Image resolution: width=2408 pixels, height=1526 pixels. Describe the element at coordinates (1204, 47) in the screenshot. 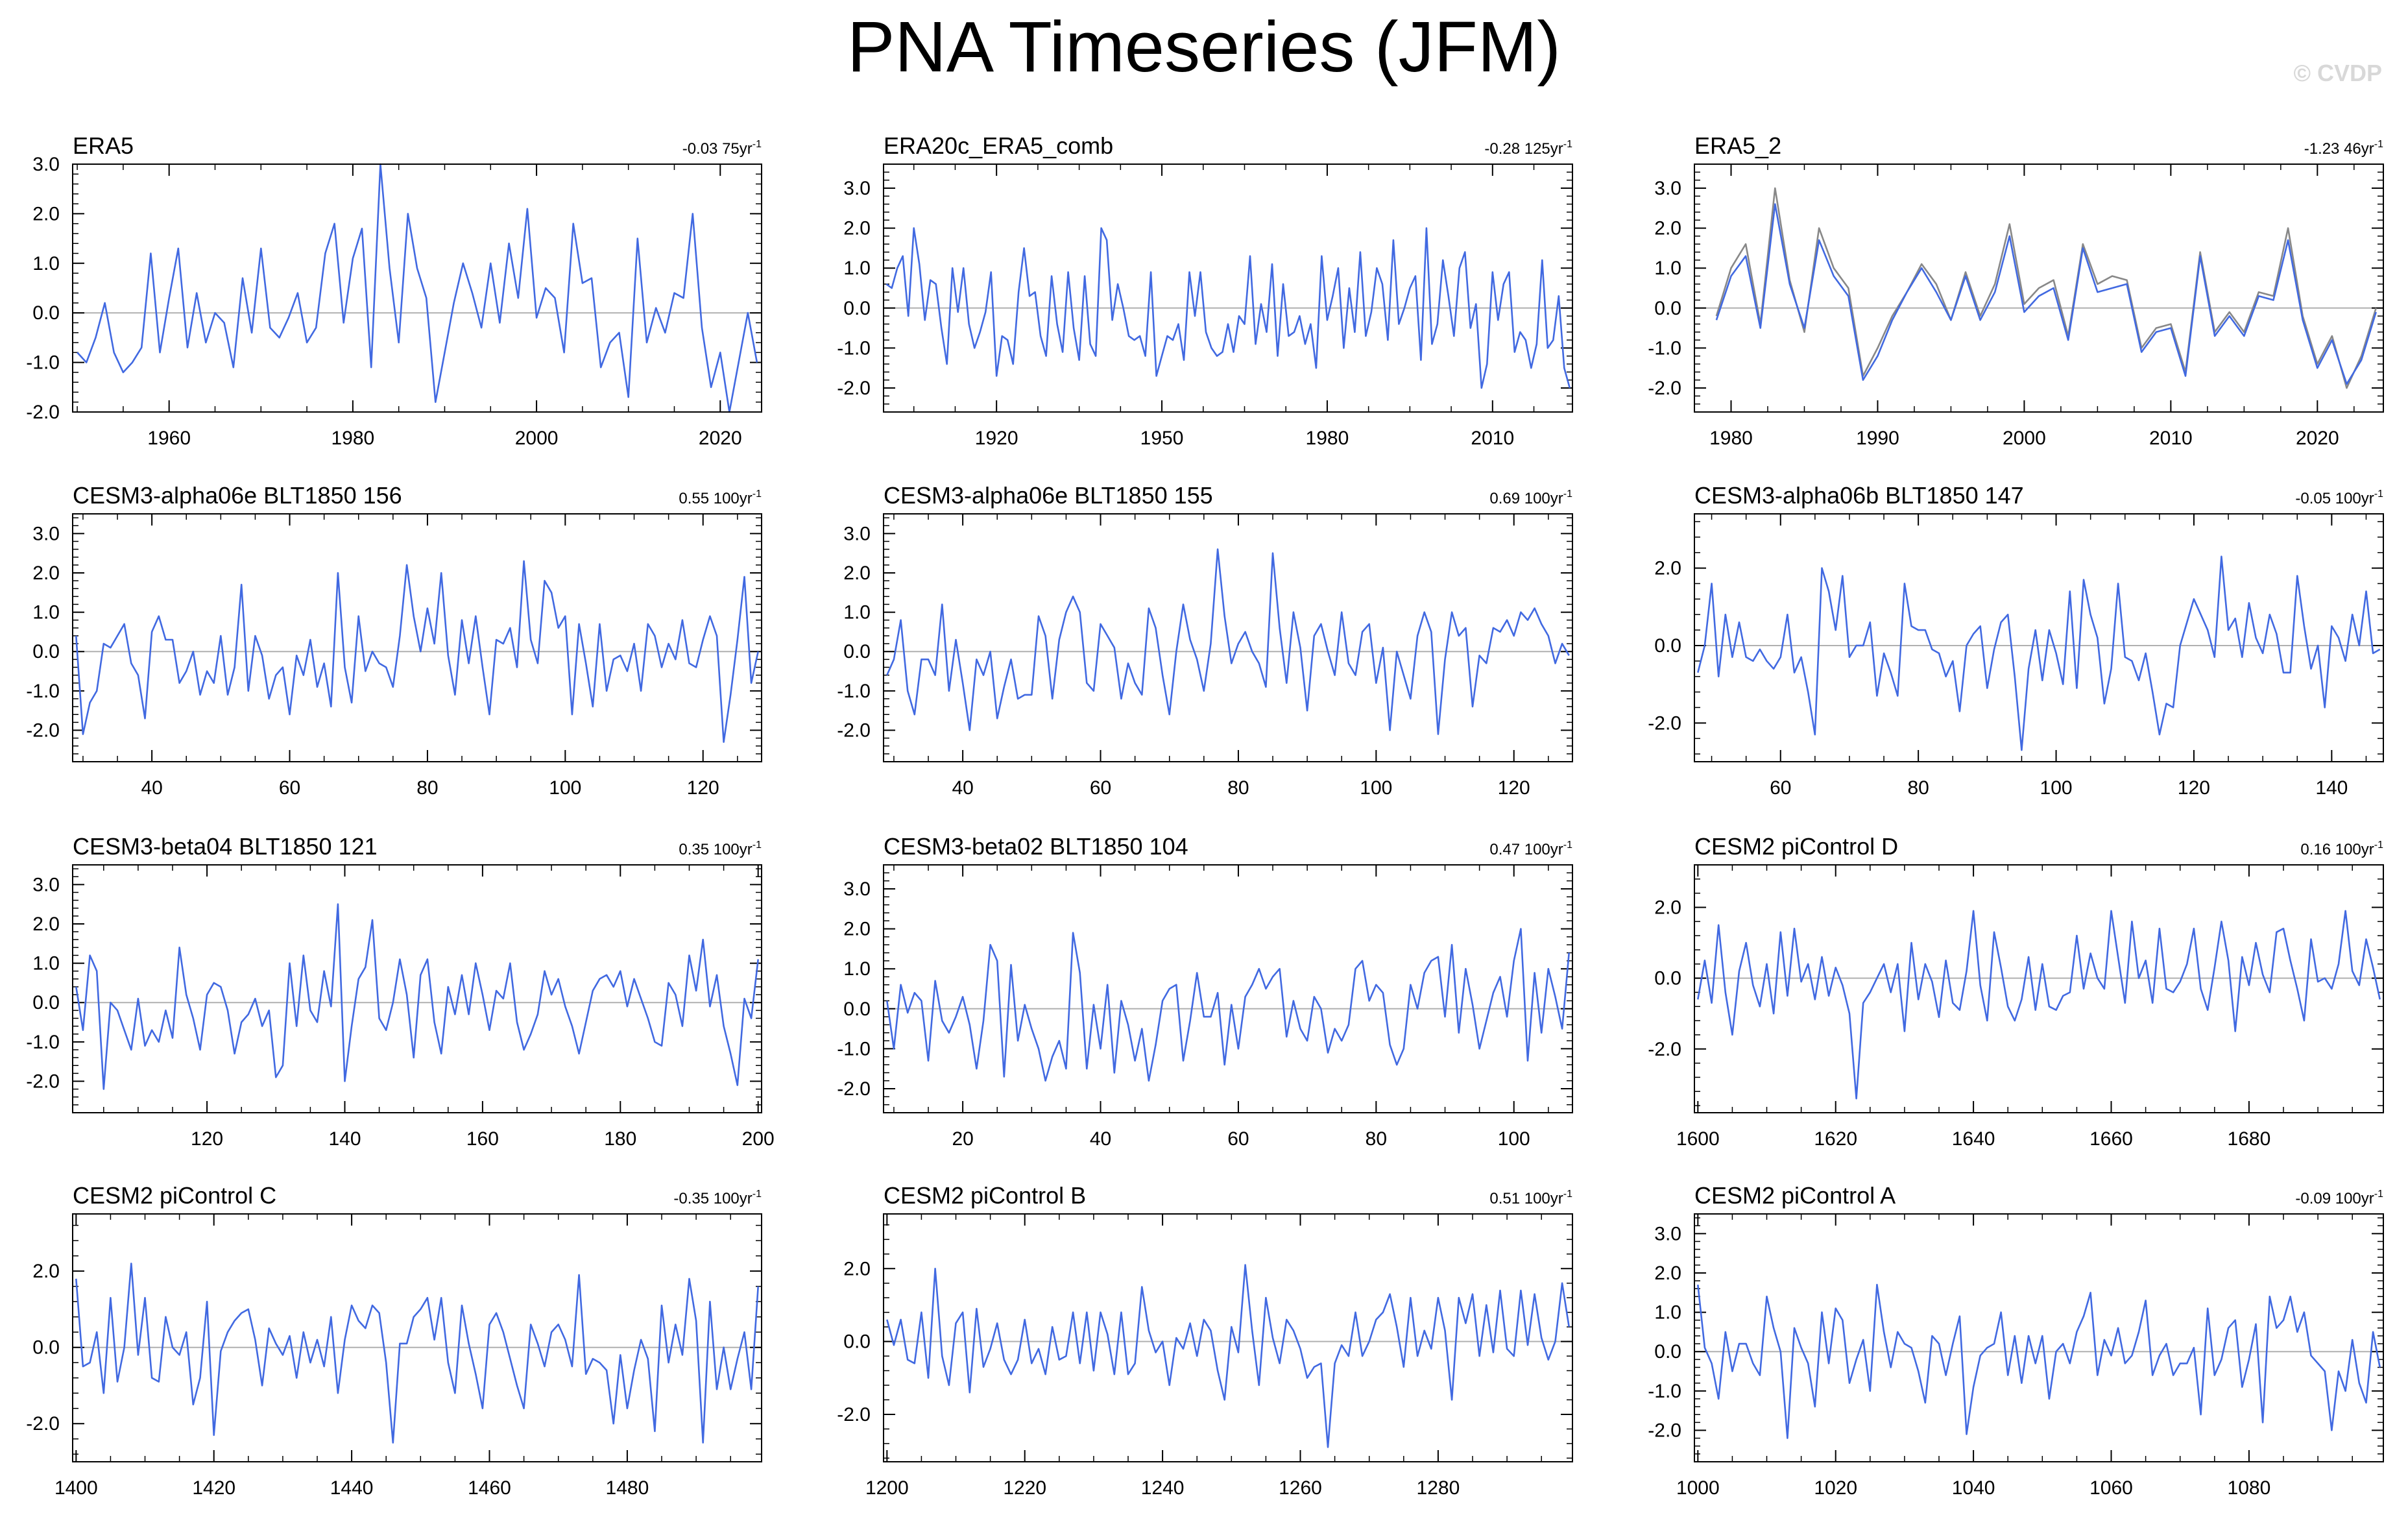

I see `chart-title: PNA Timeseries (JFM)` at that location.